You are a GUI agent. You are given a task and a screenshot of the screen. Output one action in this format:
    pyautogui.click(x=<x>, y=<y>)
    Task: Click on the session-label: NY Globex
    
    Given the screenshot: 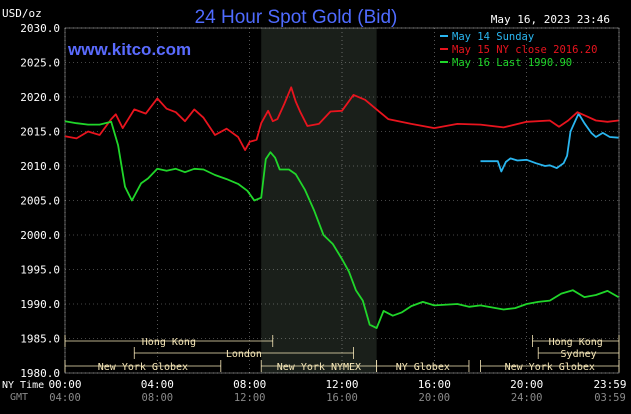 What is the action you would take?
    pyautogui.click(x=423, y=367)
    